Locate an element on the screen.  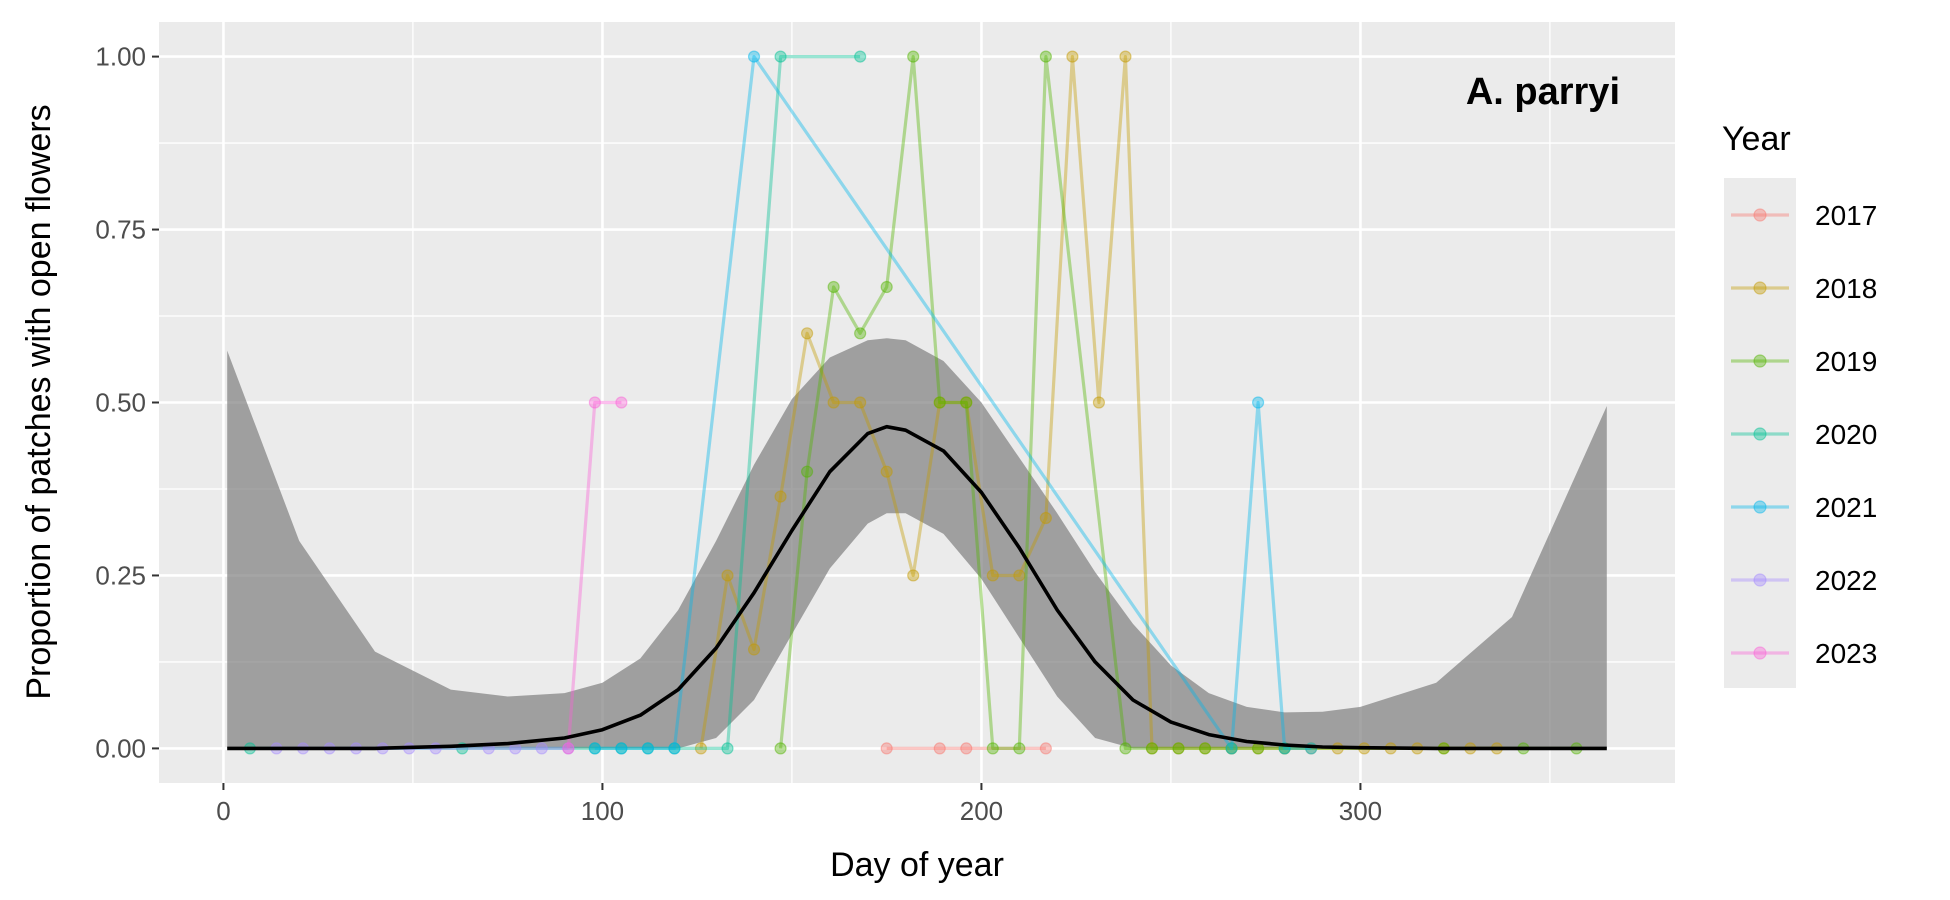
legend-key-background is located at coordinates (1760, 433).